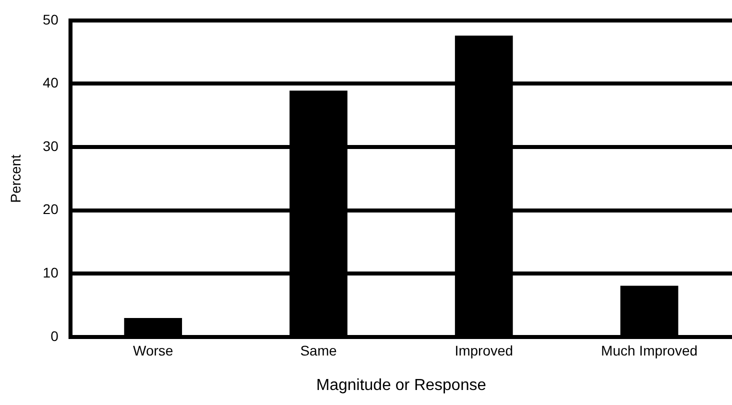  Describe the element at coordinates (15, 178) in the screenshot. I see `y-axis-title: Percent` at that location.